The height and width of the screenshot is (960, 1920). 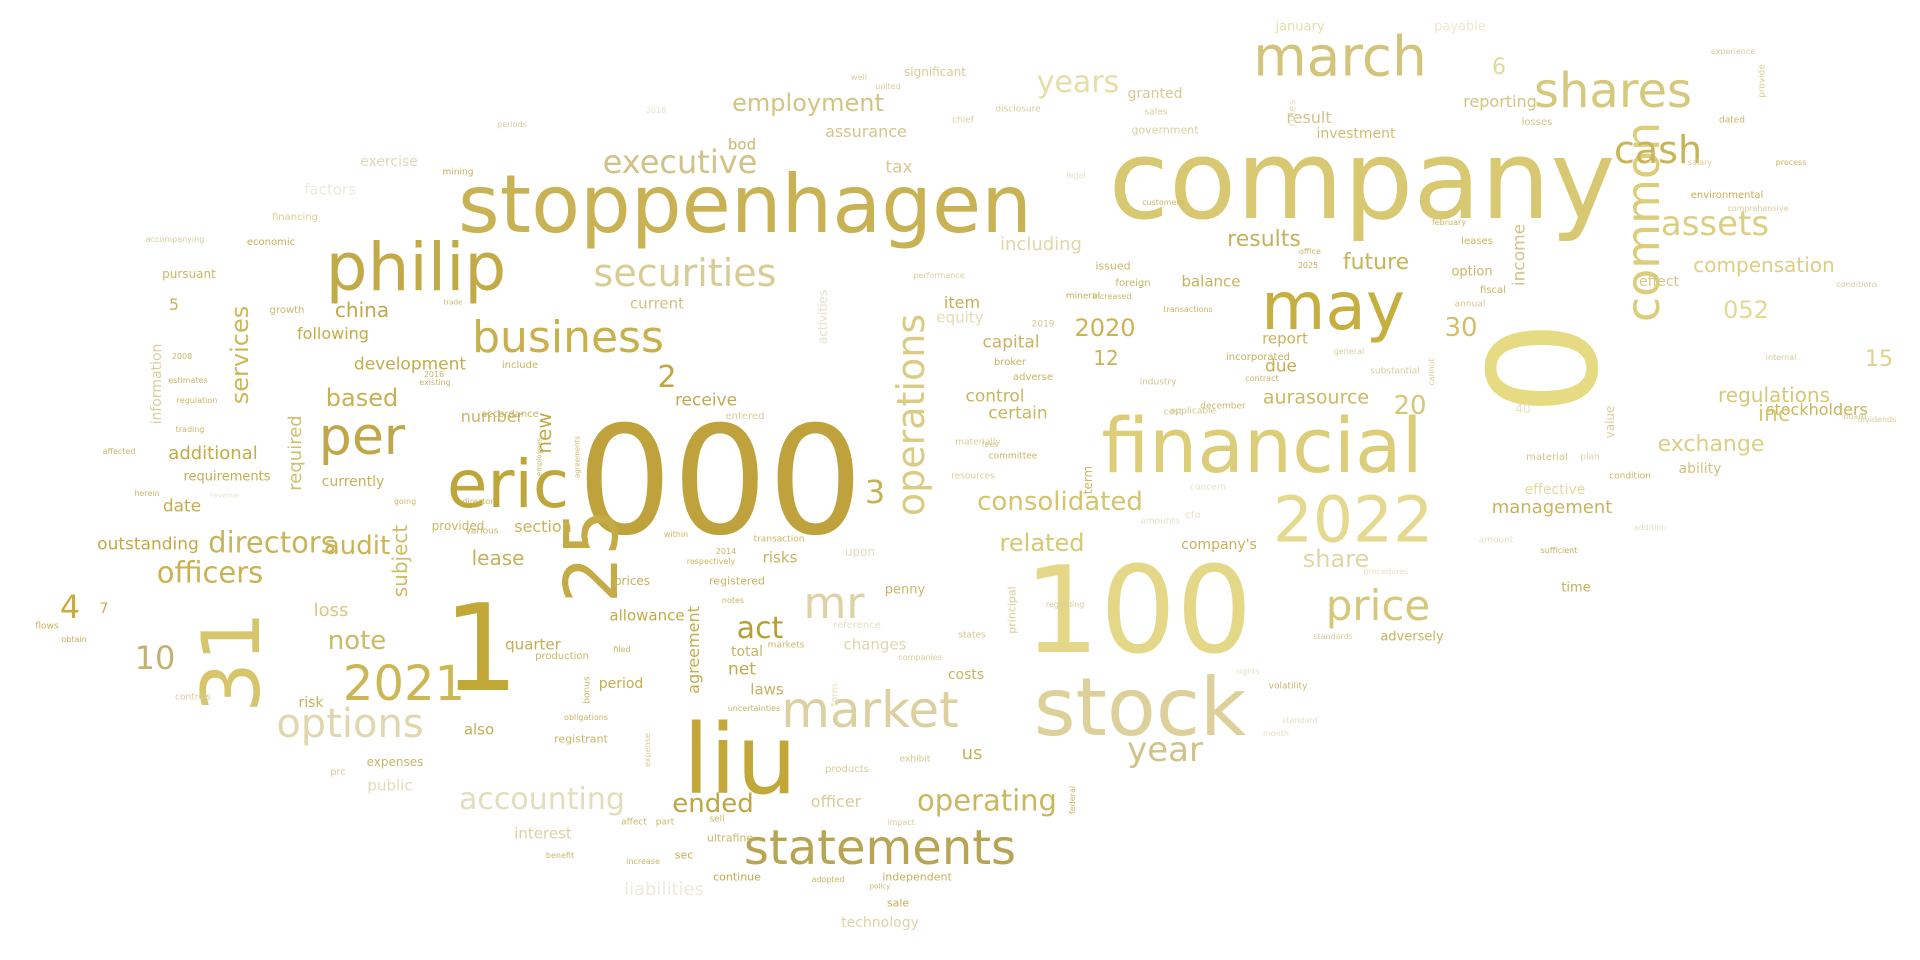 I want to click on word-stock: stock, so click(x=1140, y=707).